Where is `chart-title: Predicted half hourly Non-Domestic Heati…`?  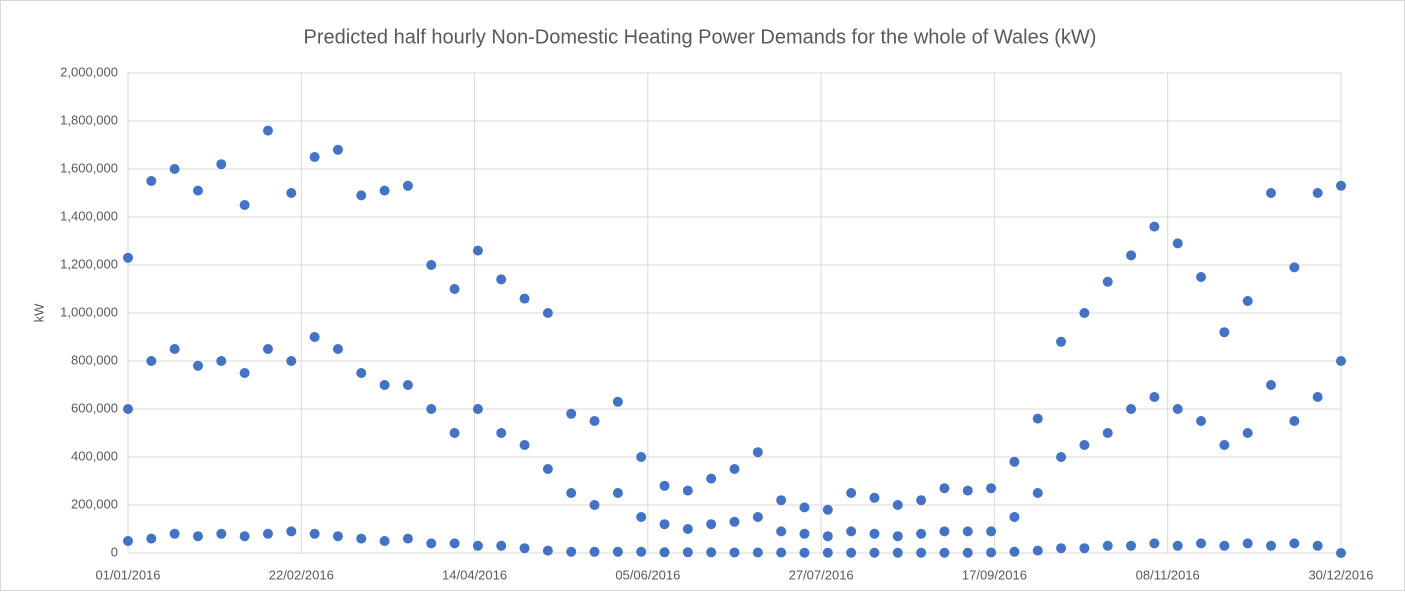 chart-title: Predicted half hourly Non-Domestic Heati… is located at coordinates (700, 37).